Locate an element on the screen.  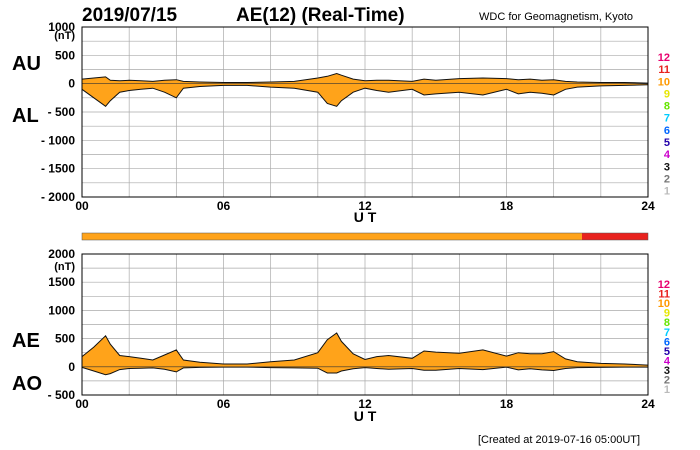
series-line-ae is located at coordinates (365, 349).